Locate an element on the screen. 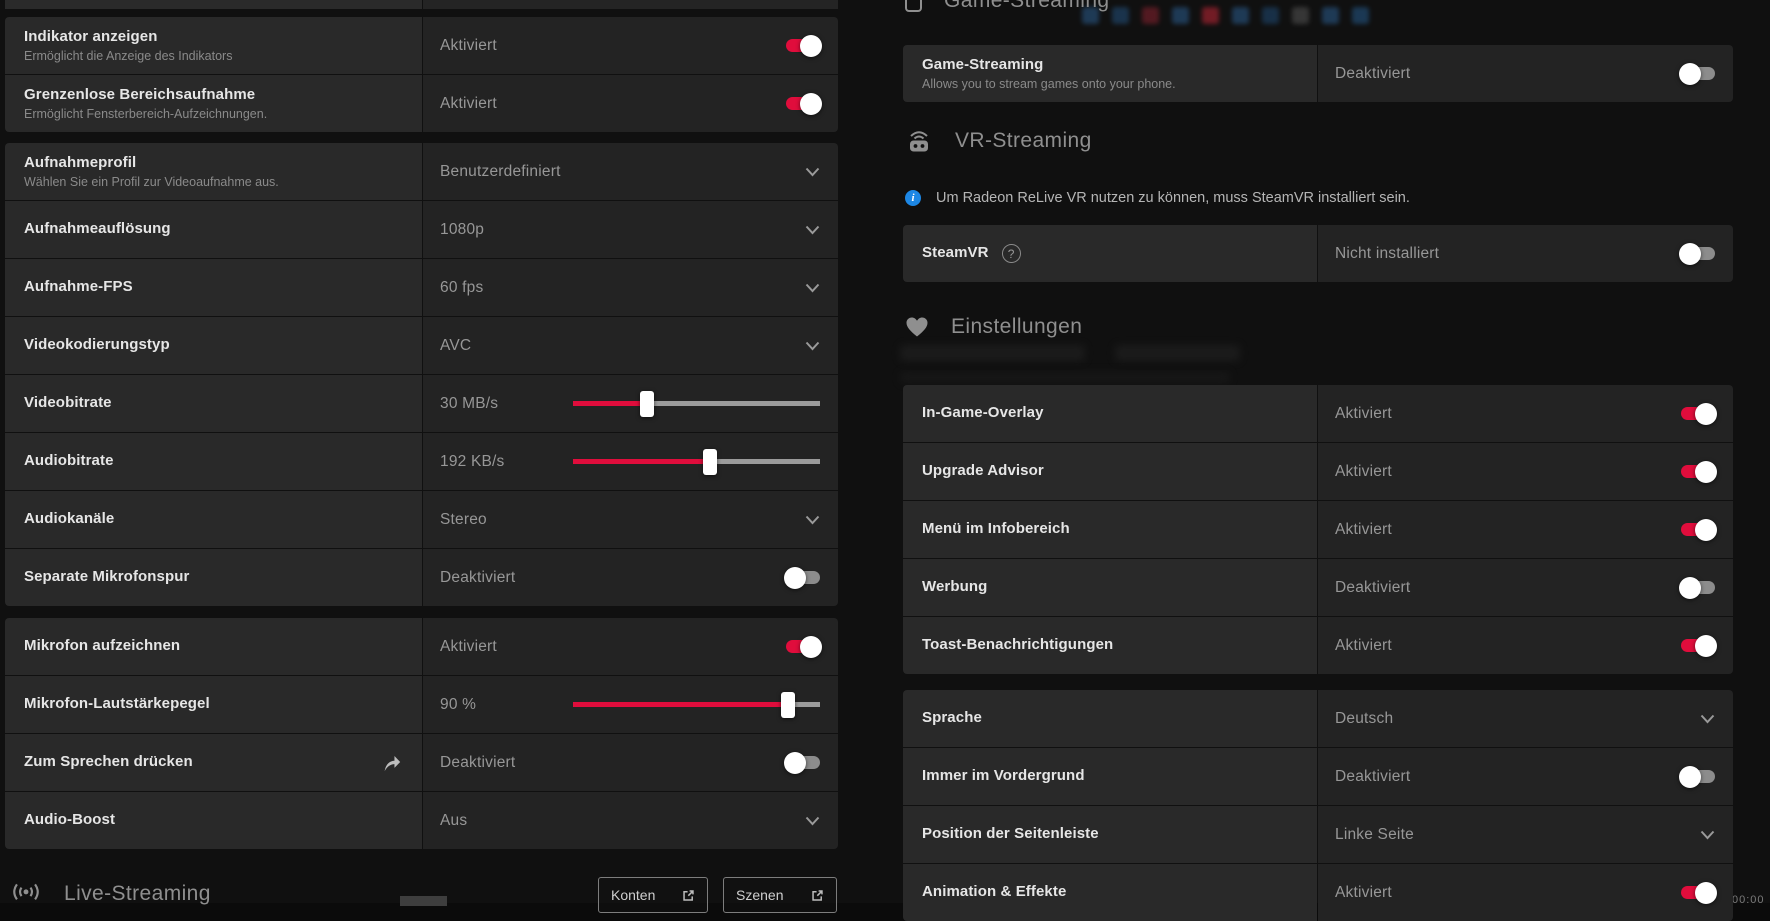  immer-im-vordergrund-toggle is located at coordinates (1697, 776).